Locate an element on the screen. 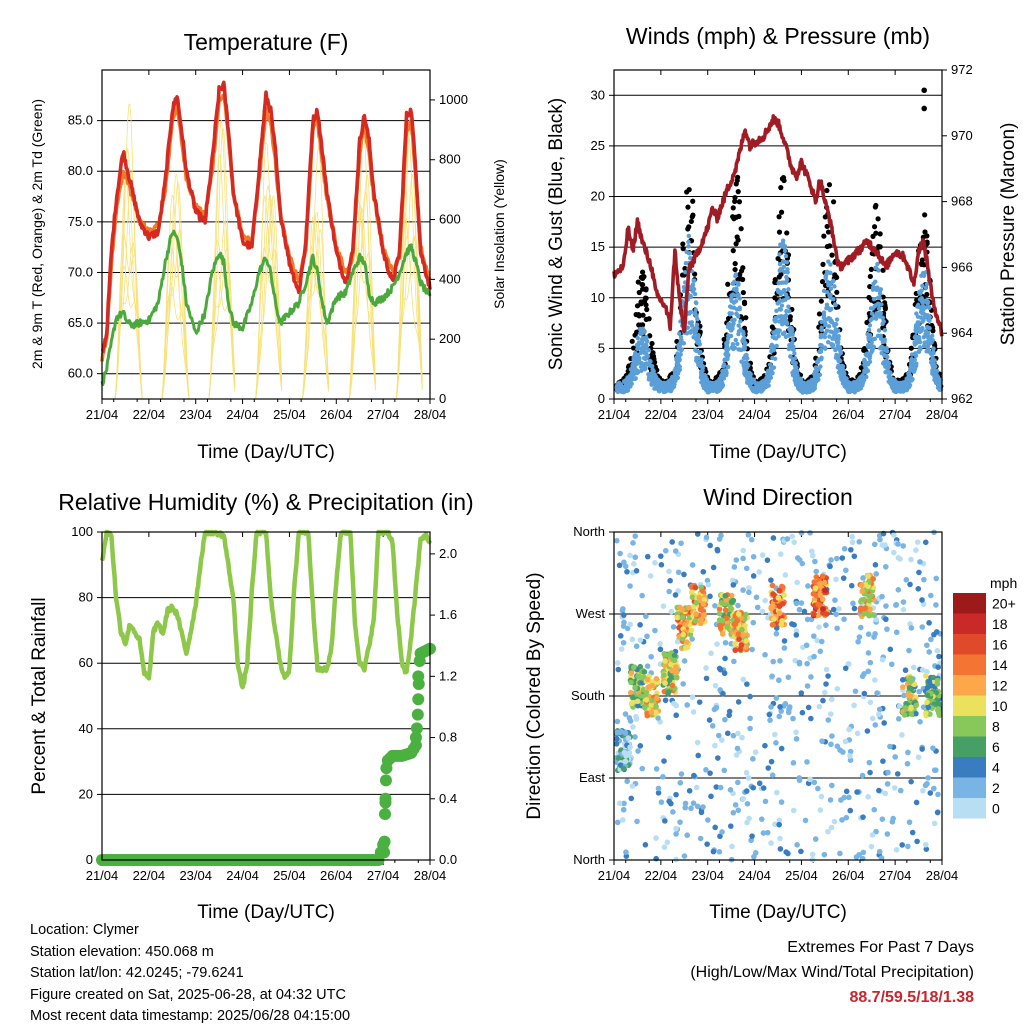  y2-tick-label-1-3: 968 is located at coordinates (962, 201).